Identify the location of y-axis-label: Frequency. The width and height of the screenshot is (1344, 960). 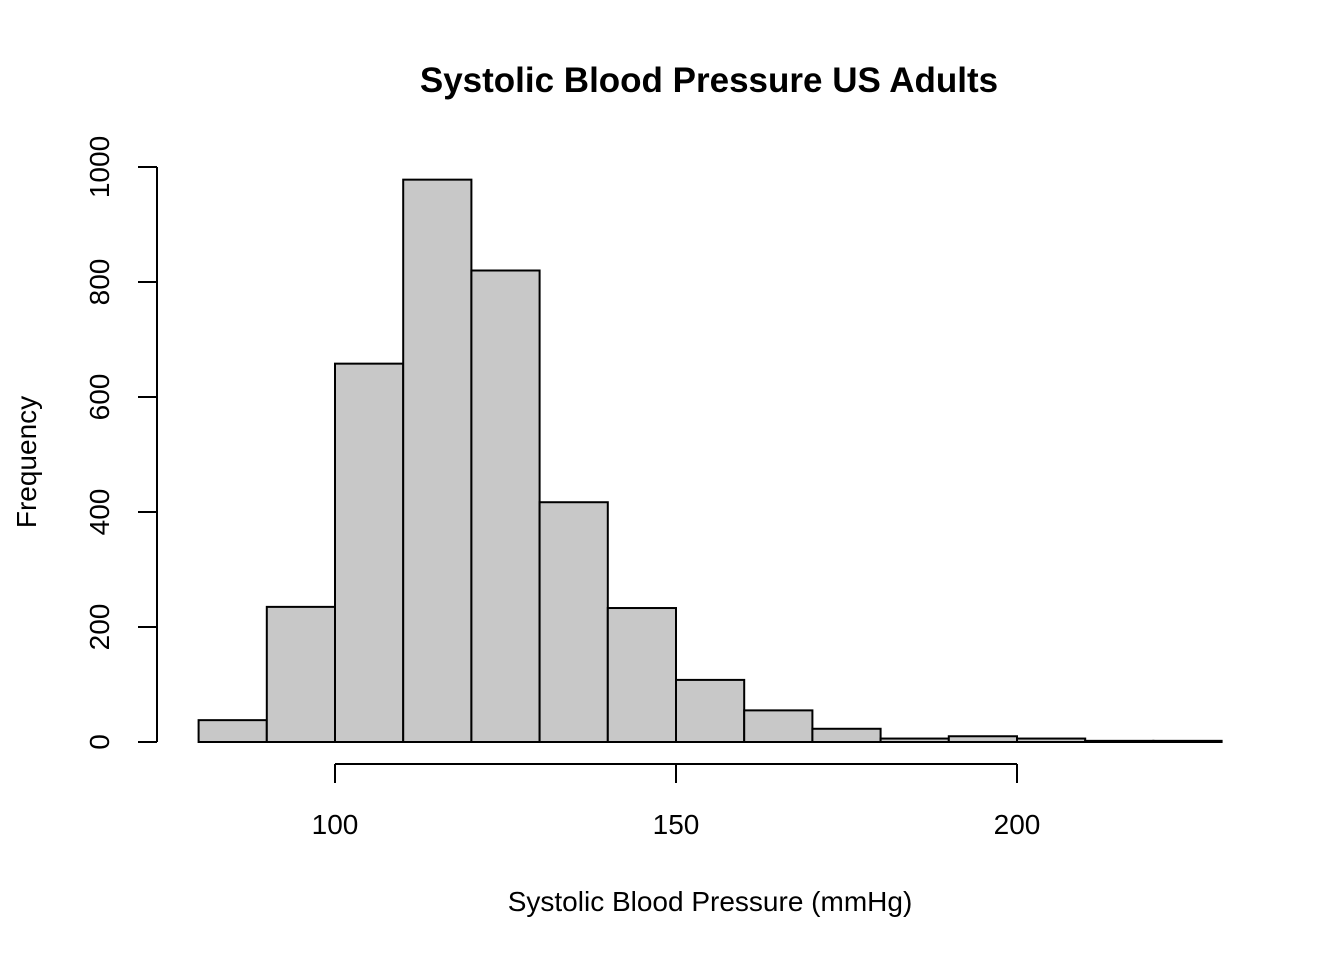
(26, 462).